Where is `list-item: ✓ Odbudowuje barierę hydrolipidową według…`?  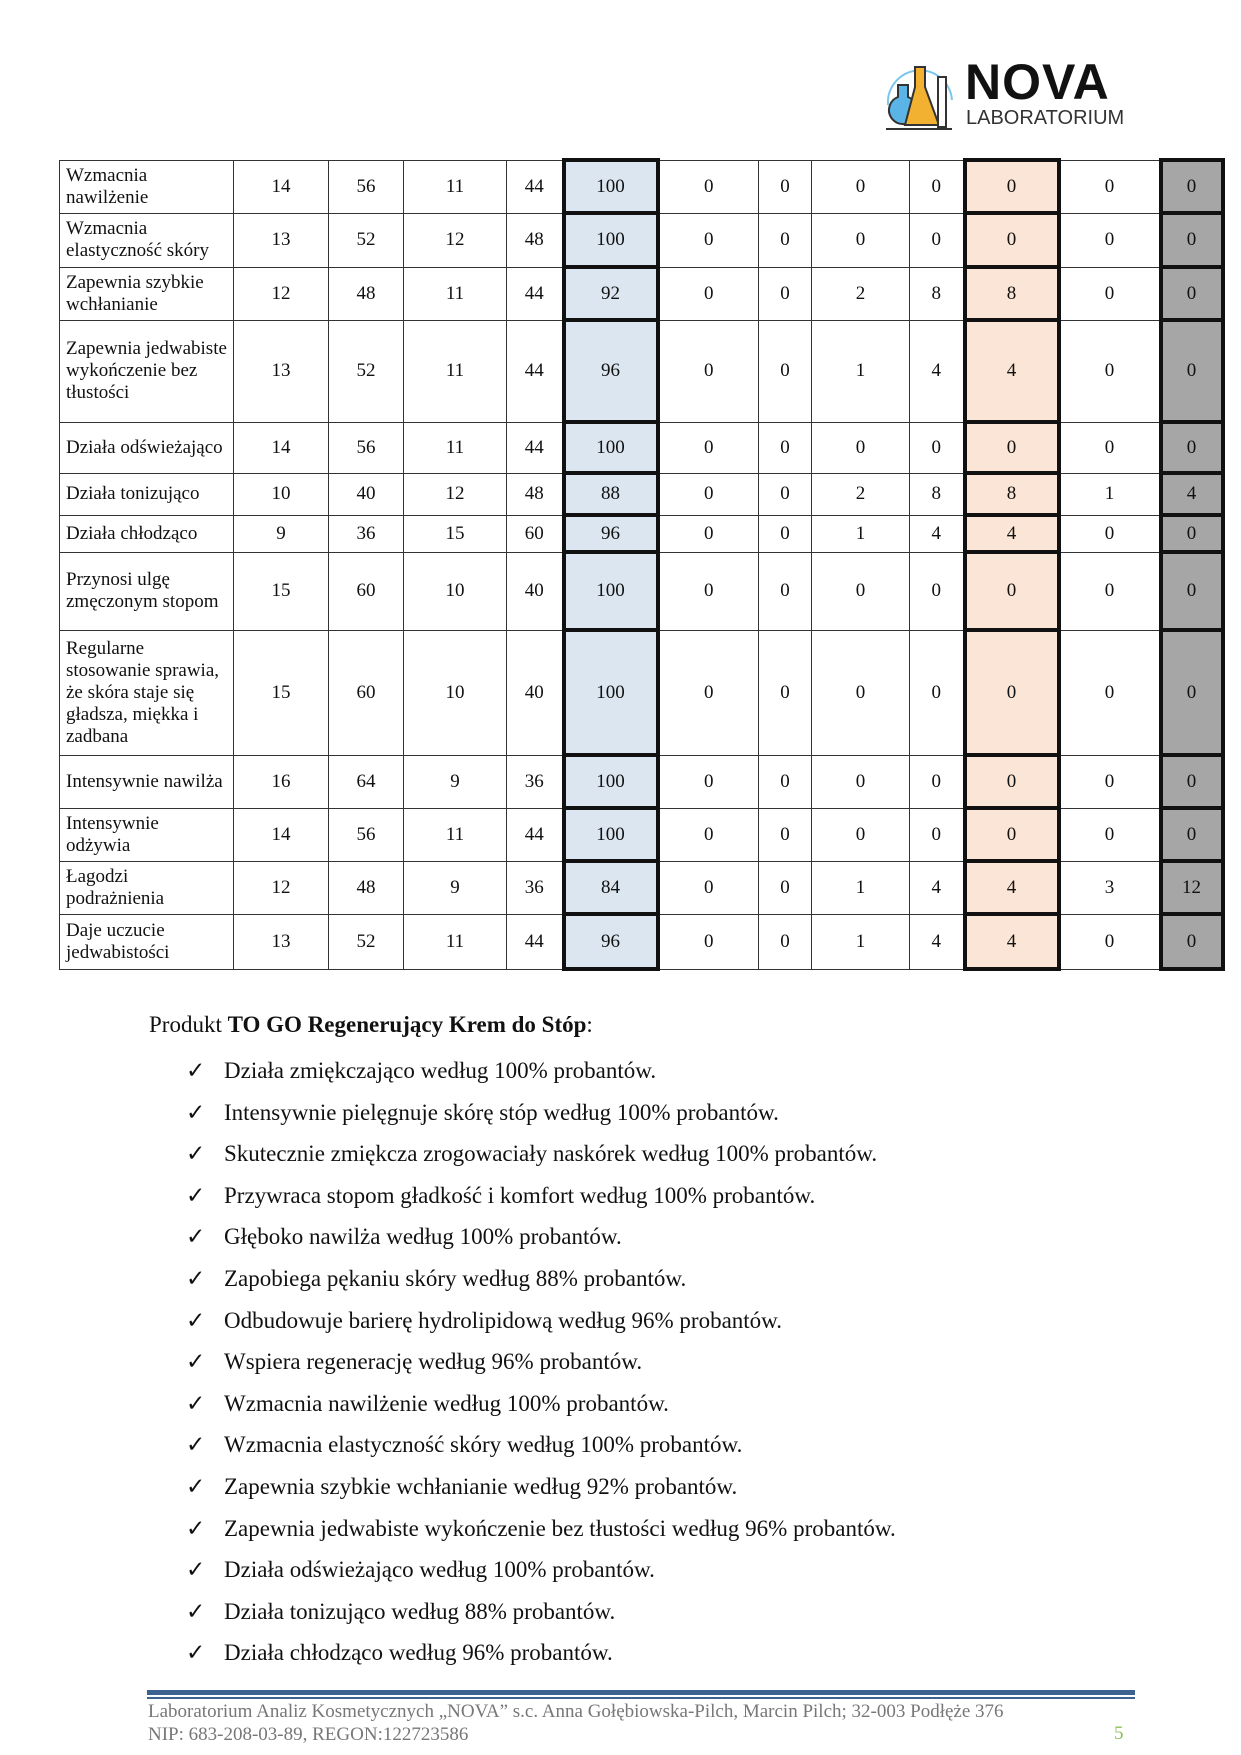 list-item: ✓ Odbudowuje barierę hydrolipidową według… is located at coordinates (541, 1326).